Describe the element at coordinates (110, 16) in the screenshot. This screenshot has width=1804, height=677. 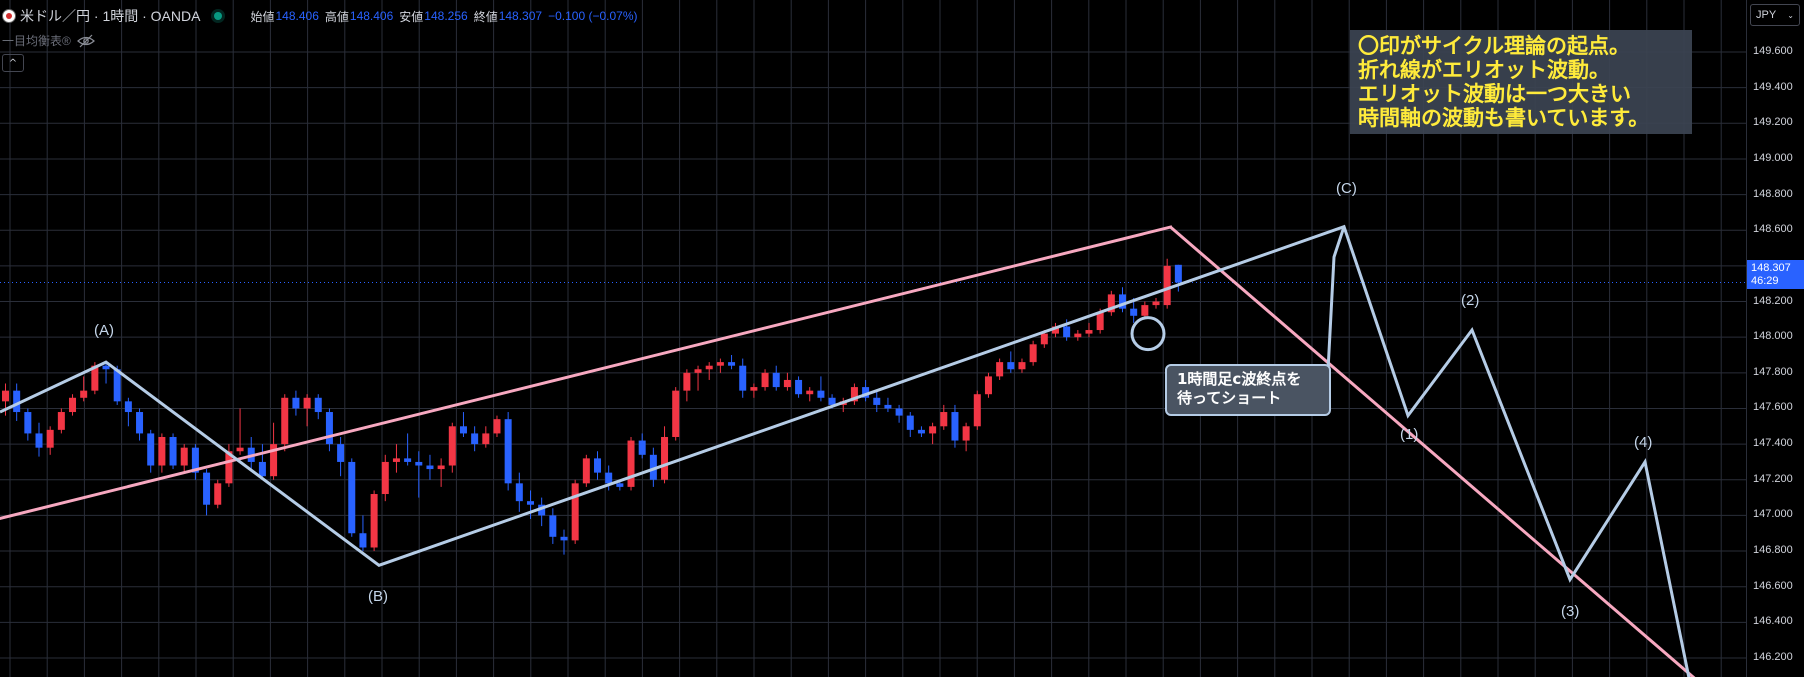
I see `symbol-title: 米ドル／円 · 1時間 · OANDA` at that location.